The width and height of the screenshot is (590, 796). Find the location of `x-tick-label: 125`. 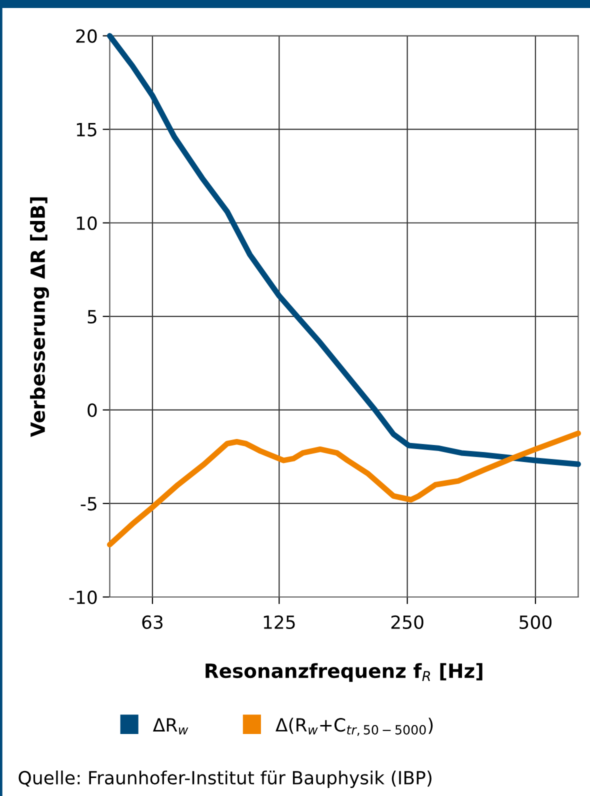

x-tick-label: 125 is located at coordinates (279, 622).